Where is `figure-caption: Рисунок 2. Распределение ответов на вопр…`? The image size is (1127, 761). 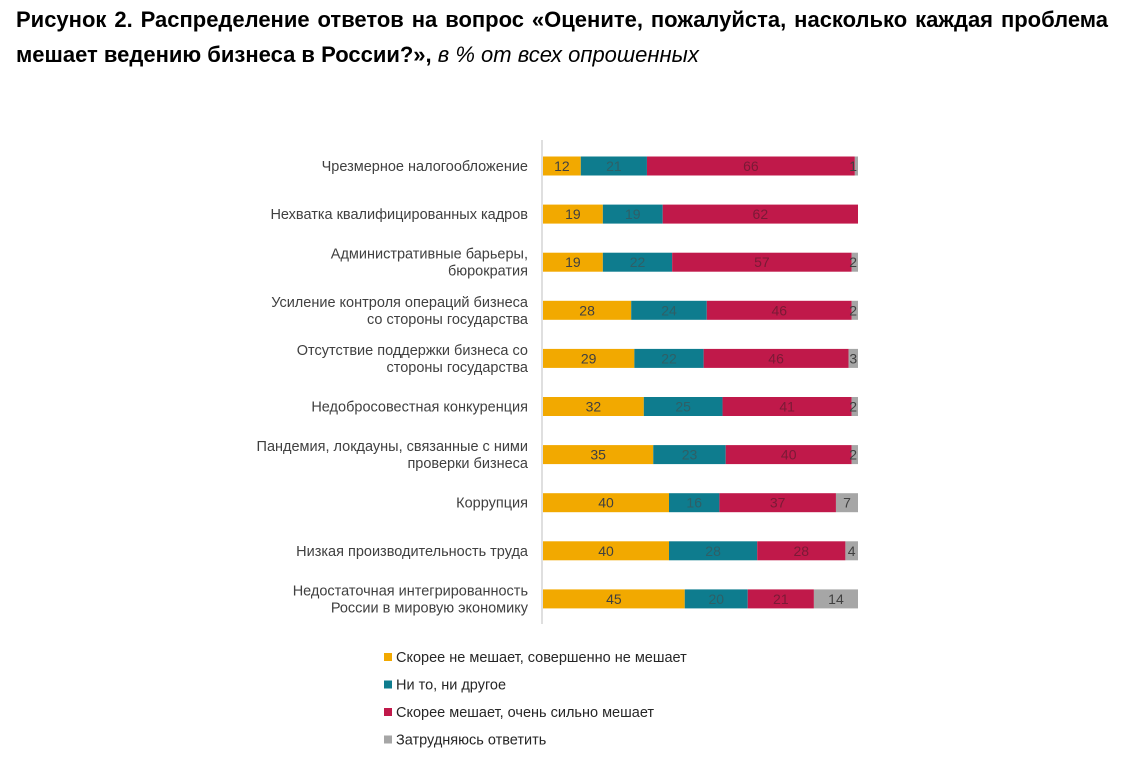
figure-caption: Рисунок 2. Распределение ответов на вопр… is located at coordinates (562, 37).